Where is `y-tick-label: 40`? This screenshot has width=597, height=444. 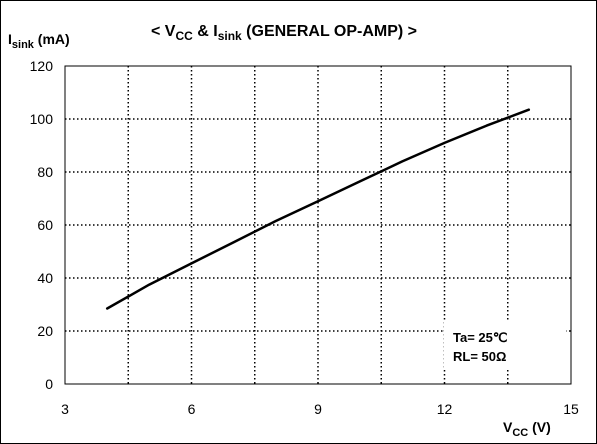
y-tick-label: 40 is located at coordinates (45, 278).